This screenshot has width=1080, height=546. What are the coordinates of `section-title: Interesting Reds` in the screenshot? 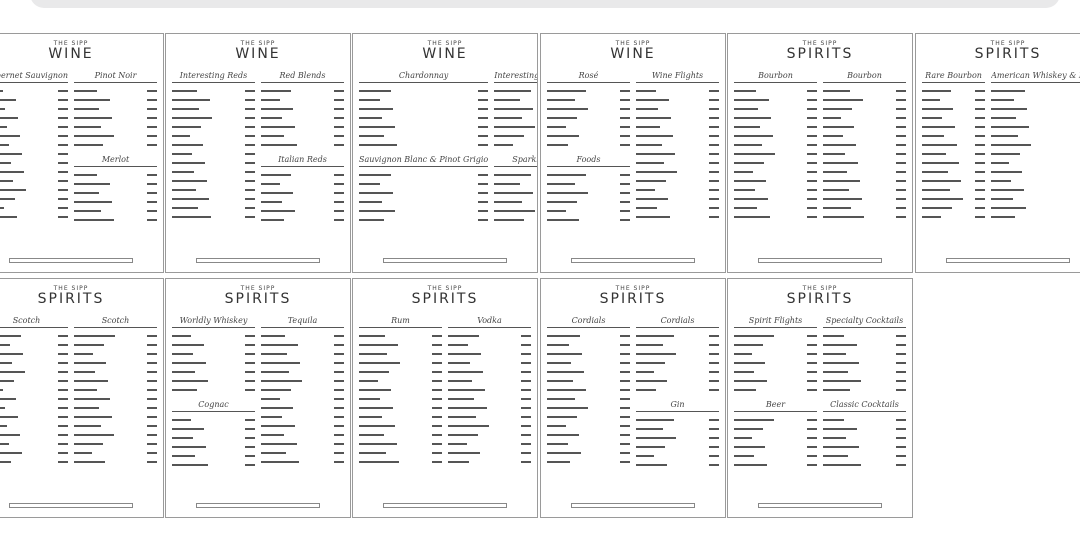 It's located at (213, 75).